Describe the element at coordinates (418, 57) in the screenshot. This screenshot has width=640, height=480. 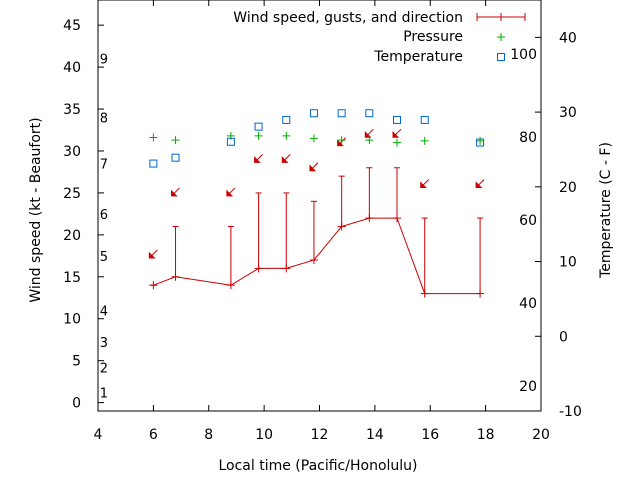
I see `legend-label-temperature: Temperature` at that location.